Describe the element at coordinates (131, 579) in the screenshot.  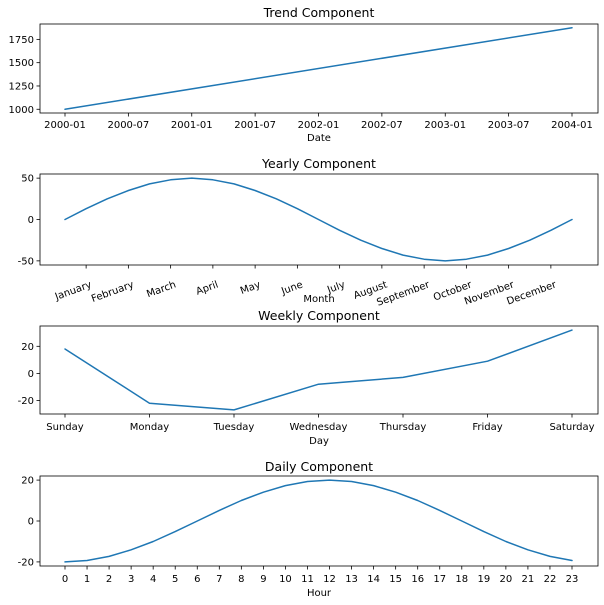
I see `panel-4-x-tick-label: 3` at that location.